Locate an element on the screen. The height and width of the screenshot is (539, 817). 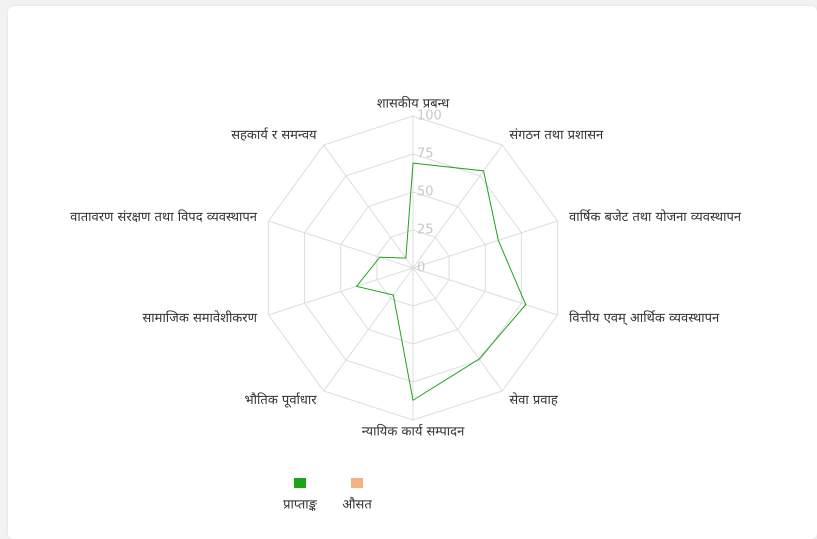
series-line is located at coordinates (441, 282).